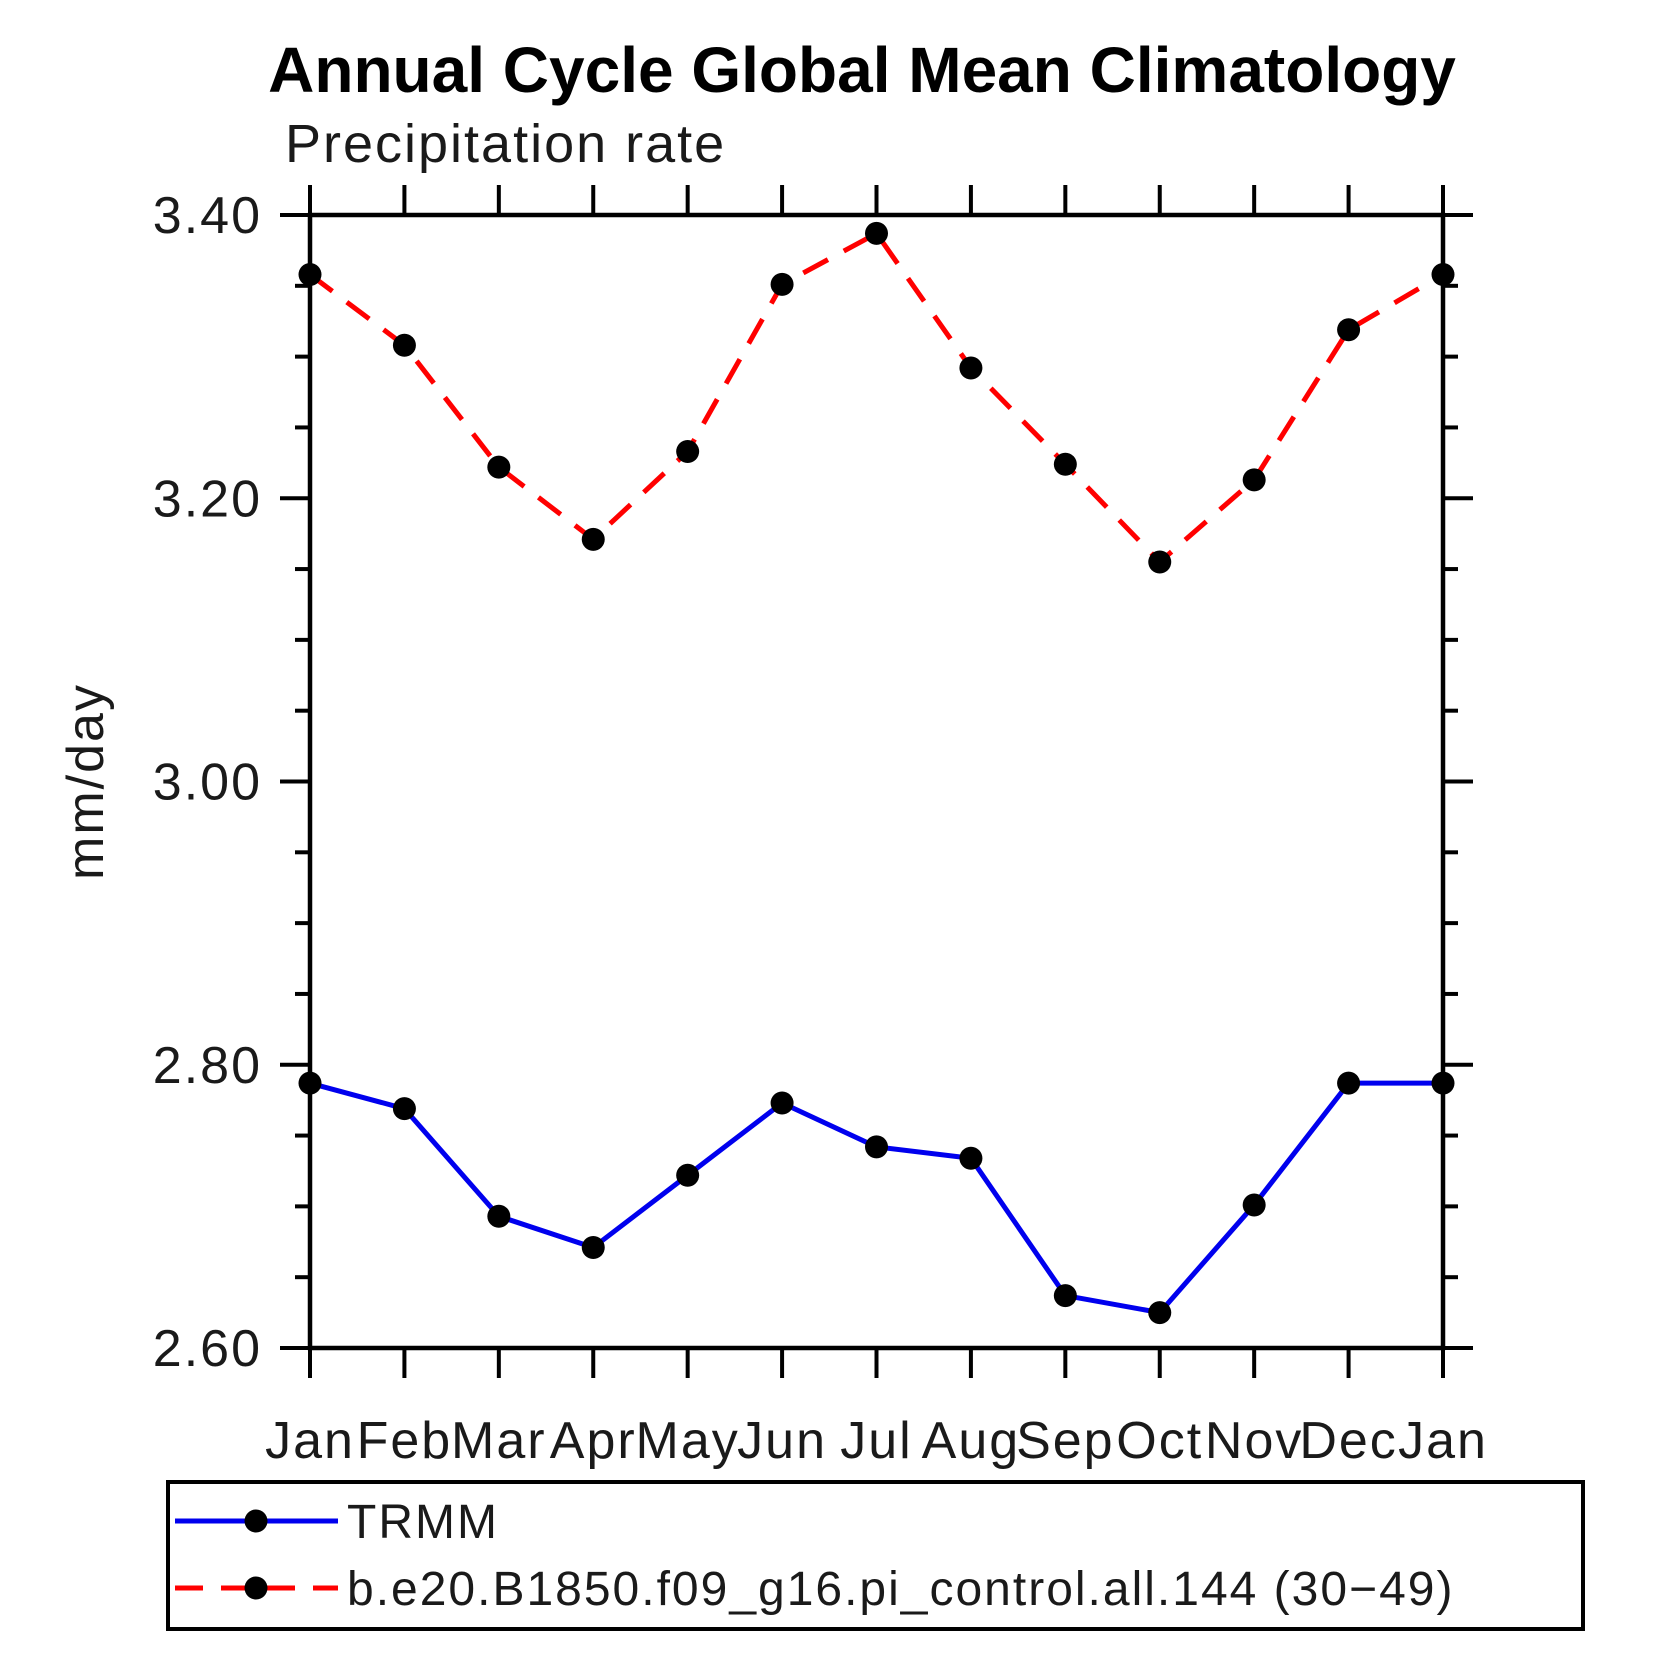 This screenshot has width=1669, height=1669. Describe the element at coordinates (207, 783) in the screenshot. I see `y-tick-label: 3.00` at that location.